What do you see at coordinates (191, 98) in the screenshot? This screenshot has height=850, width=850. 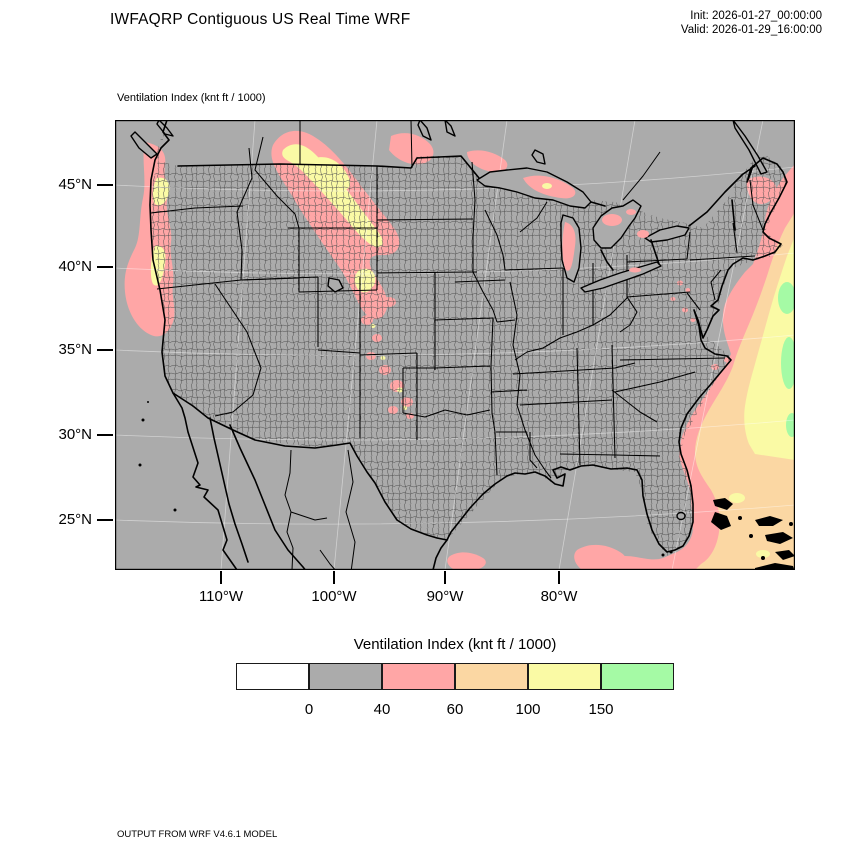 I see `field-label: Ventilation Index (knt ft / 1000)` at bounding box center [191, 98].